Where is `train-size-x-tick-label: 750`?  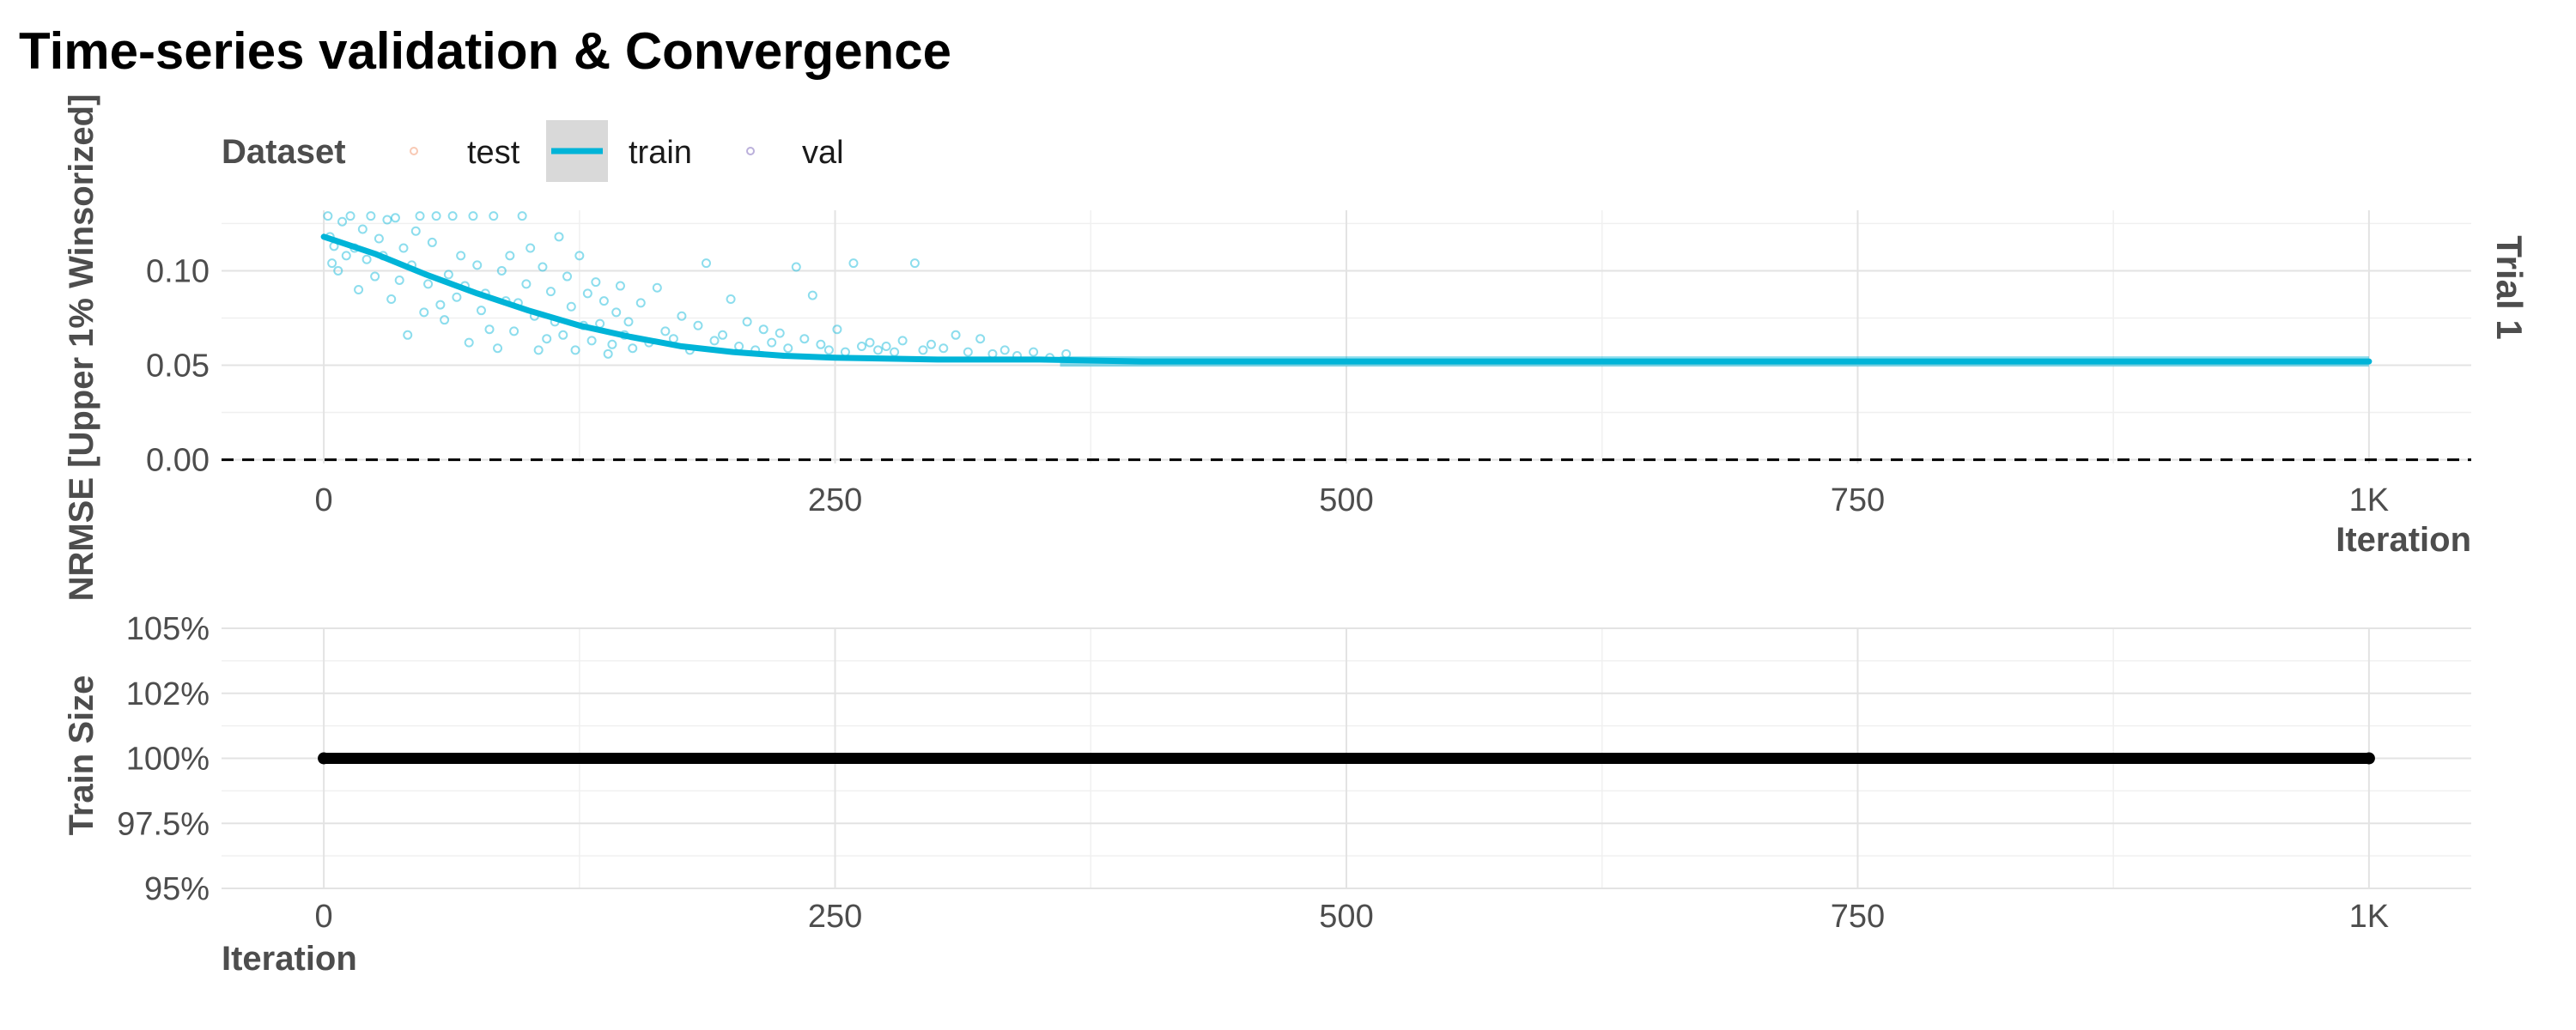
train-size-x-tick-label: 750 is located at coordinates (1858, 917).